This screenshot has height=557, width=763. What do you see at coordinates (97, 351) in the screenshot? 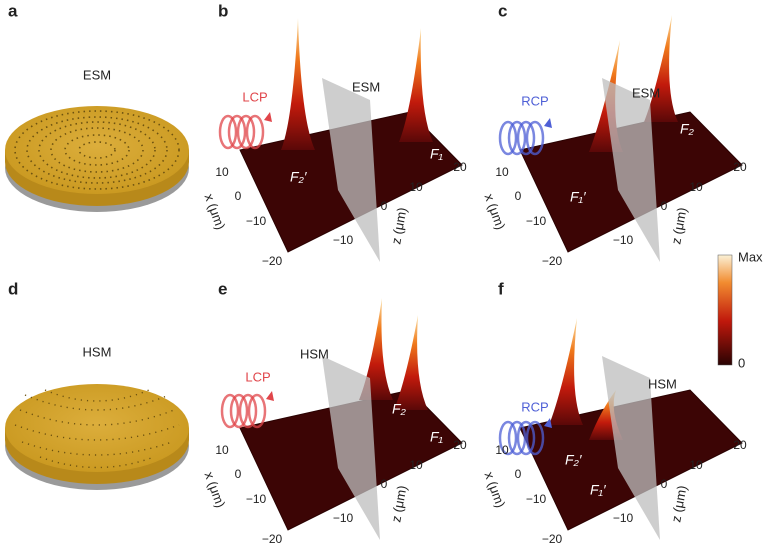
I see `metasurface-label: HSM` at bounding box center [97, 351].